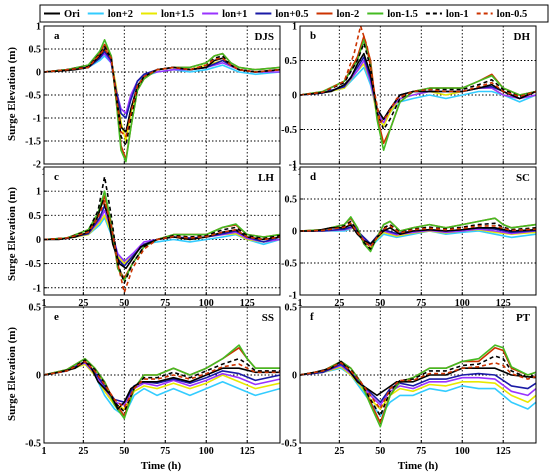 Image resolution: width=550 pixels, height=474 pixels. What do you see at coordinates (266, 178) in the screenshot?
I see `panel-station-label: LH` at bounding box center [266, 178].